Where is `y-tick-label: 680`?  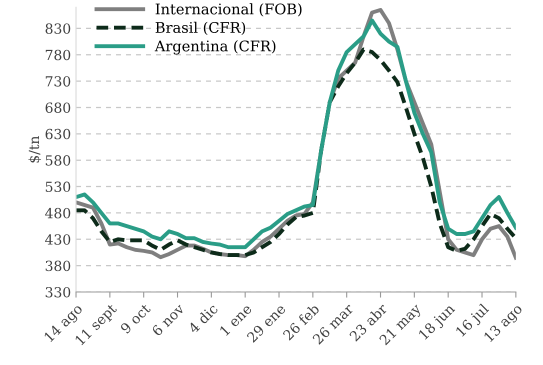 y-tick-label: 680 is located at coordinates (58, 107).